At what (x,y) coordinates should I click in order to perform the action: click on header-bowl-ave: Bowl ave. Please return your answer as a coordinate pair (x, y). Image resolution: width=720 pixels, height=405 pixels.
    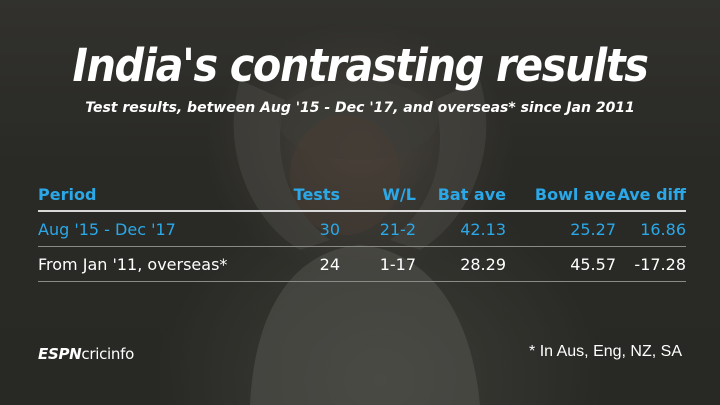
    Looking at the image, I should click on (561, 195).